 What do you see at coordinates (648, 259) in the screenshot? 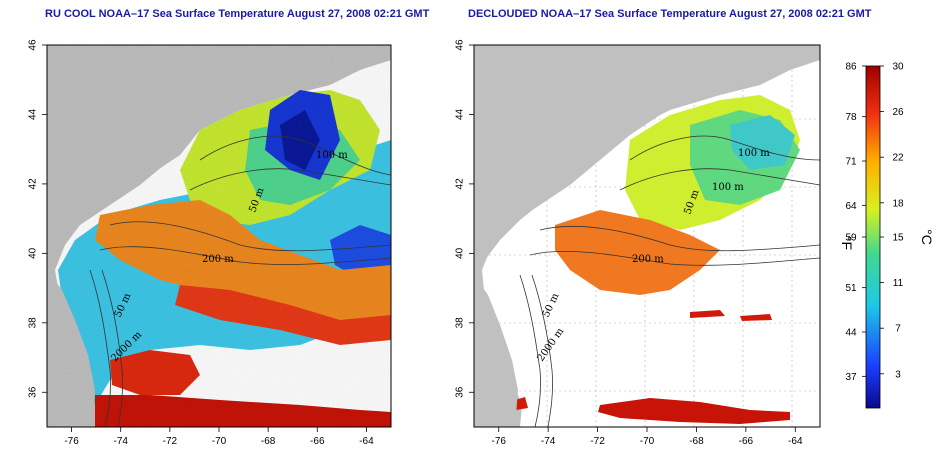
I see `right-label-200m: 200 m` at bounding box center [648, 259].